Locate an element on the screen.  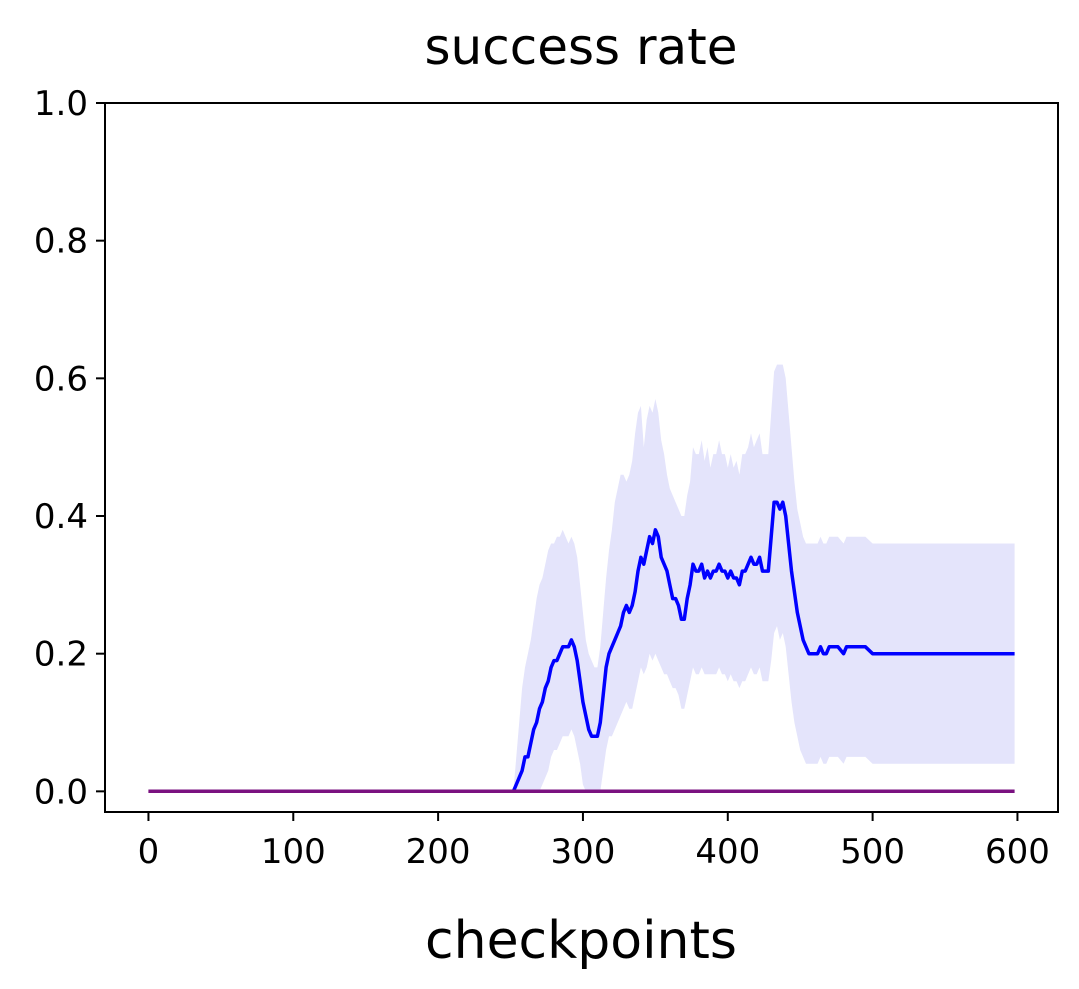
y-tick-label: 1.0 is located at coordinates (61, 104).